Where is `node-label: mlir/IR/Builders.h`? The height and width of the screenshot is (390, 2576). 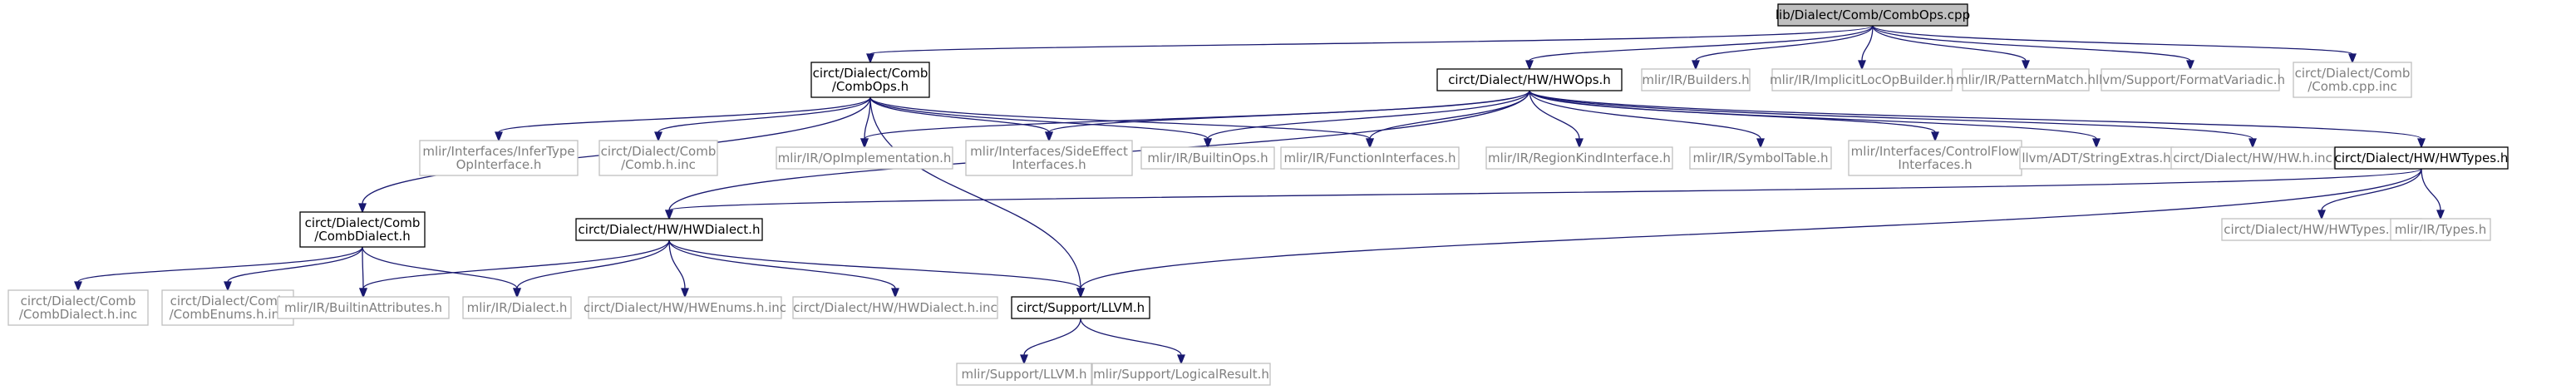
node-label: mlir/IR/Builders.h is located at coordinates (1695, 79).